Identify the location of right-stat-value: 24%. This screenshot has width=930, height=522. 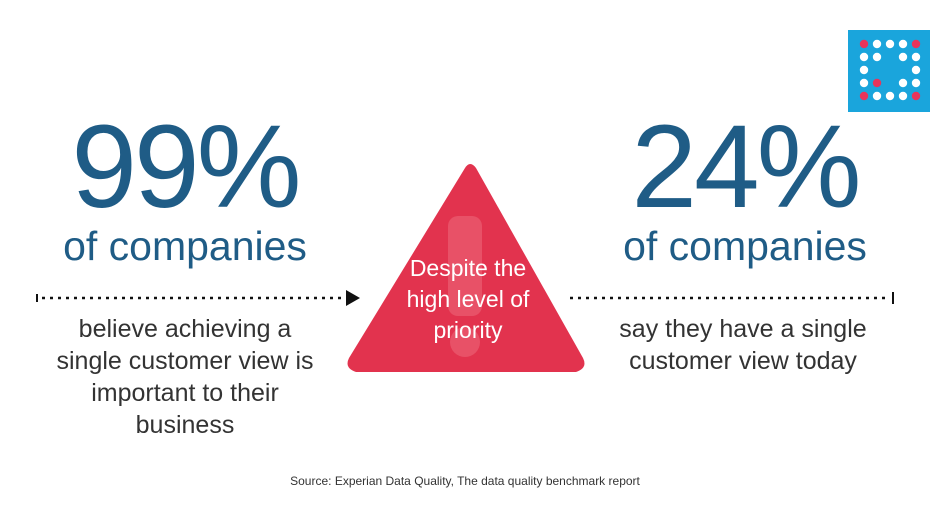
(746, 167).